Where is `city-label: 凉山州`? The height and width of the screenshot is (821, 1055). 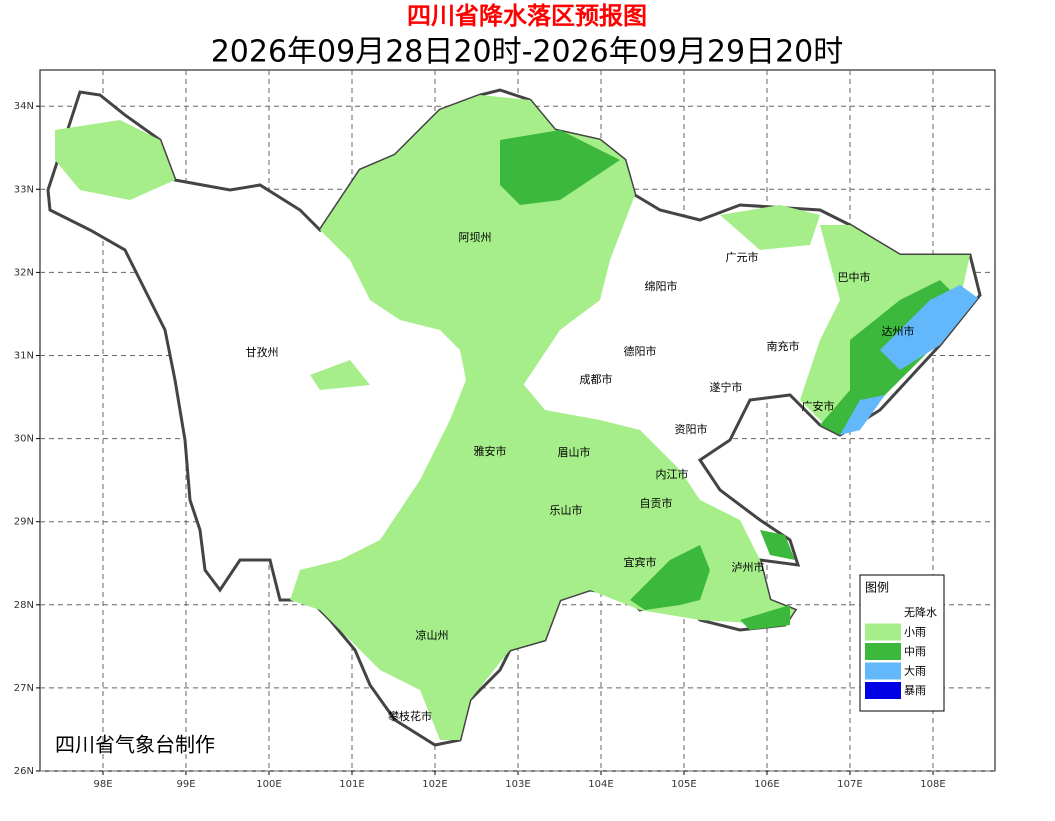
city-label: 凉山州 is located at coordinates (432, 635).